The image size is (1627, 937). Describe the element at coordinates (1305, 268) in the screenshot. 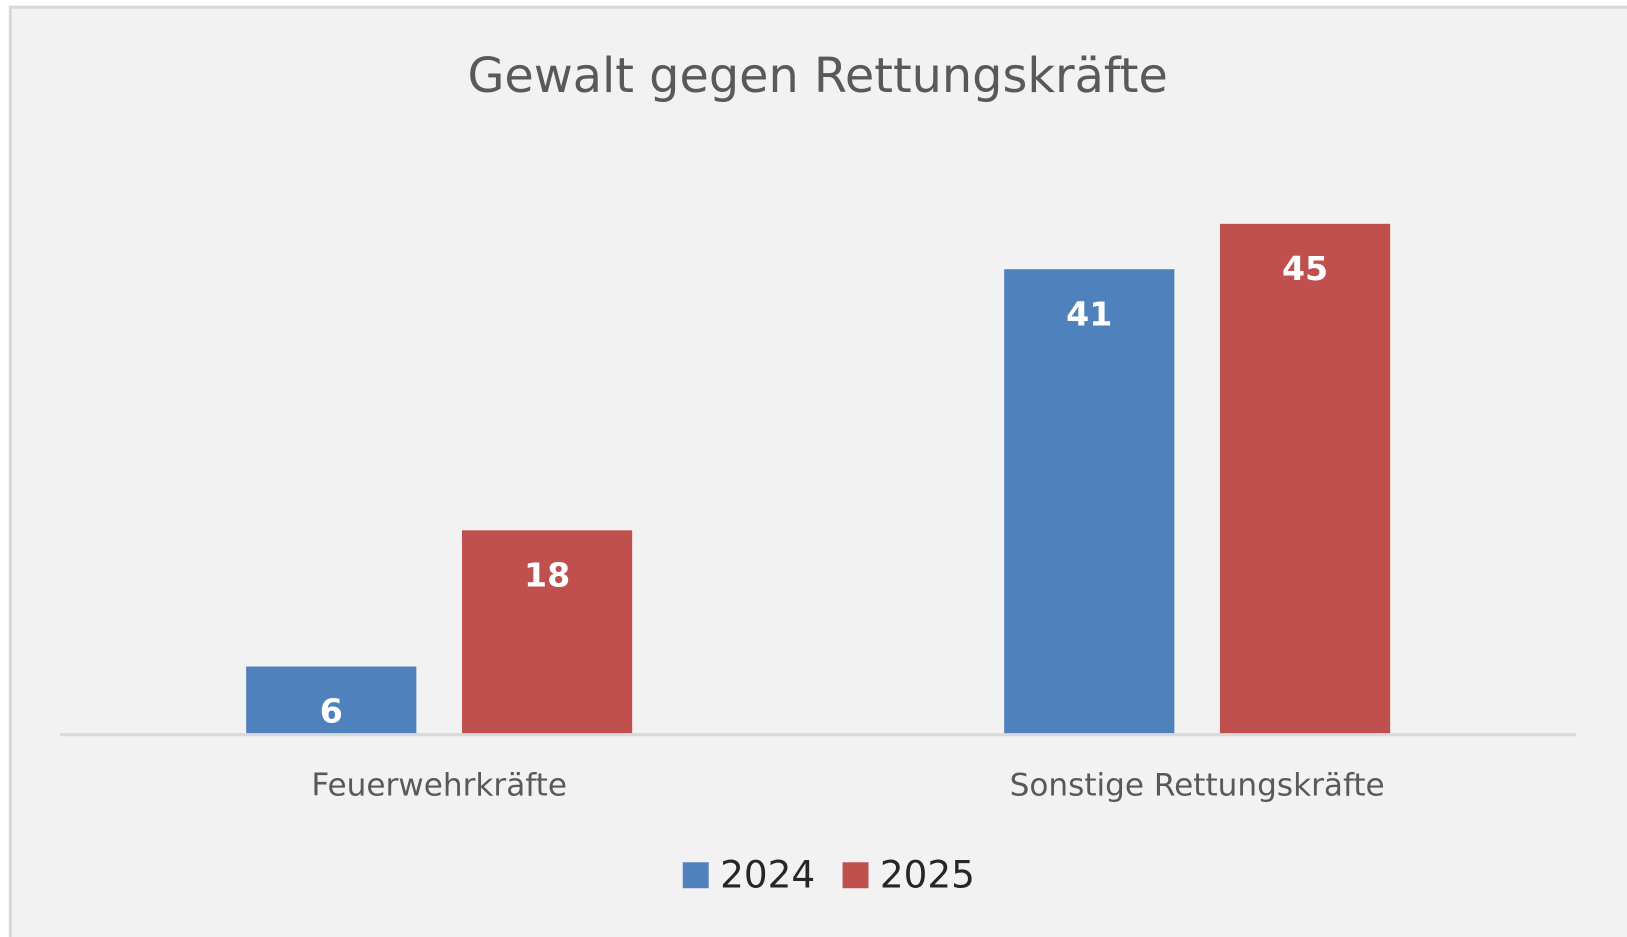

I see `data-label: 45` at that location.